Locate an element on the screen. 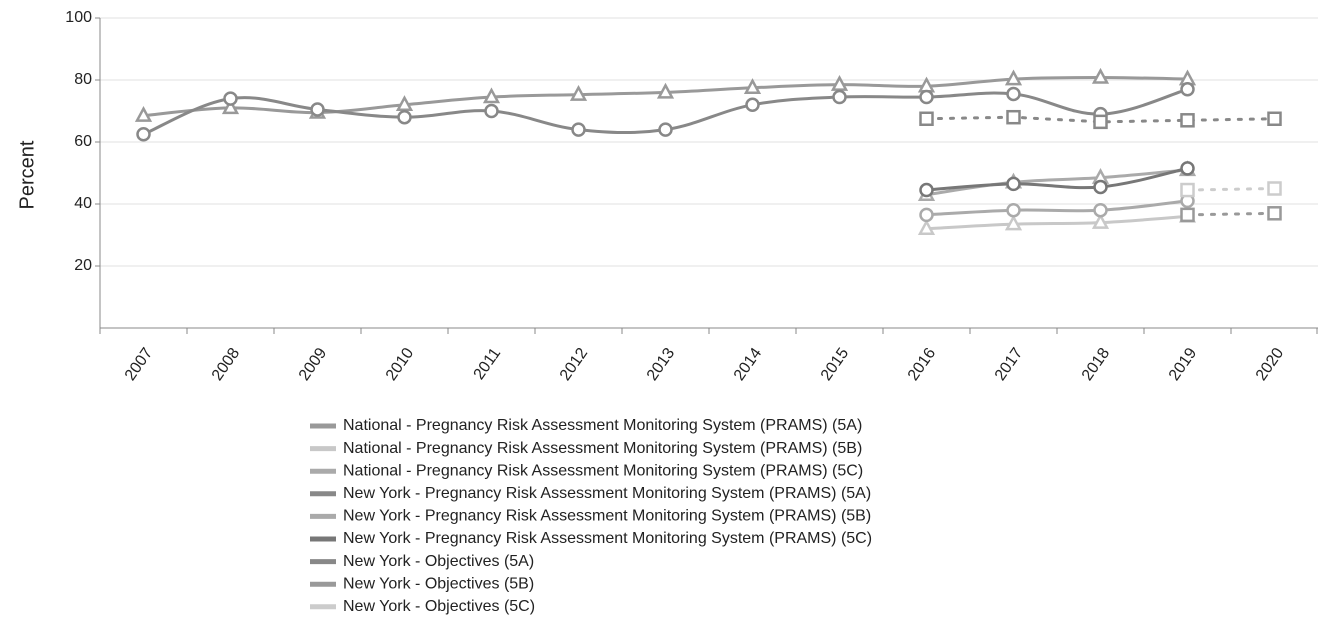 This screenshot has width=1318, height=637. x-tick-label: 2016 is located at coordinates (922, 364).